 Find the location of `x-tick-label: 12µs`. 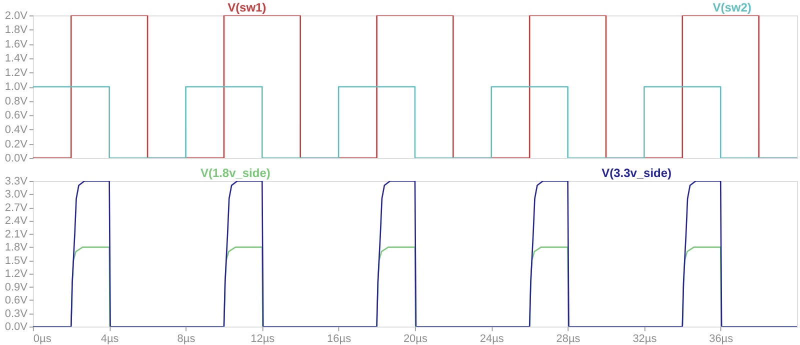

x-tick-label: 12µs is located at coordinates (263, 339).